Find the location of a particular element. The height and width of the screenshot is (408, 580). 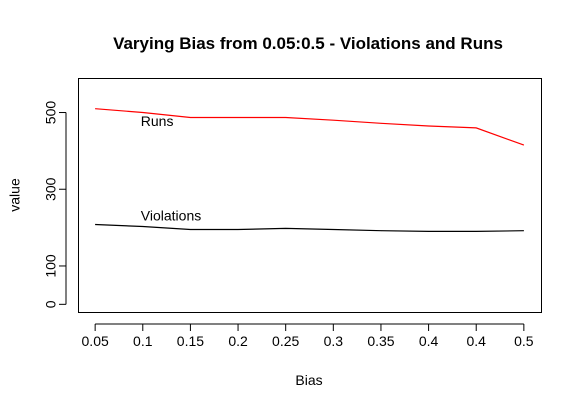

x-axis: 0.05 0.1 0.15 0.2 0.25 0.3 0.35 0.4 0.4 0.5 is located at coordinates (308, 336).